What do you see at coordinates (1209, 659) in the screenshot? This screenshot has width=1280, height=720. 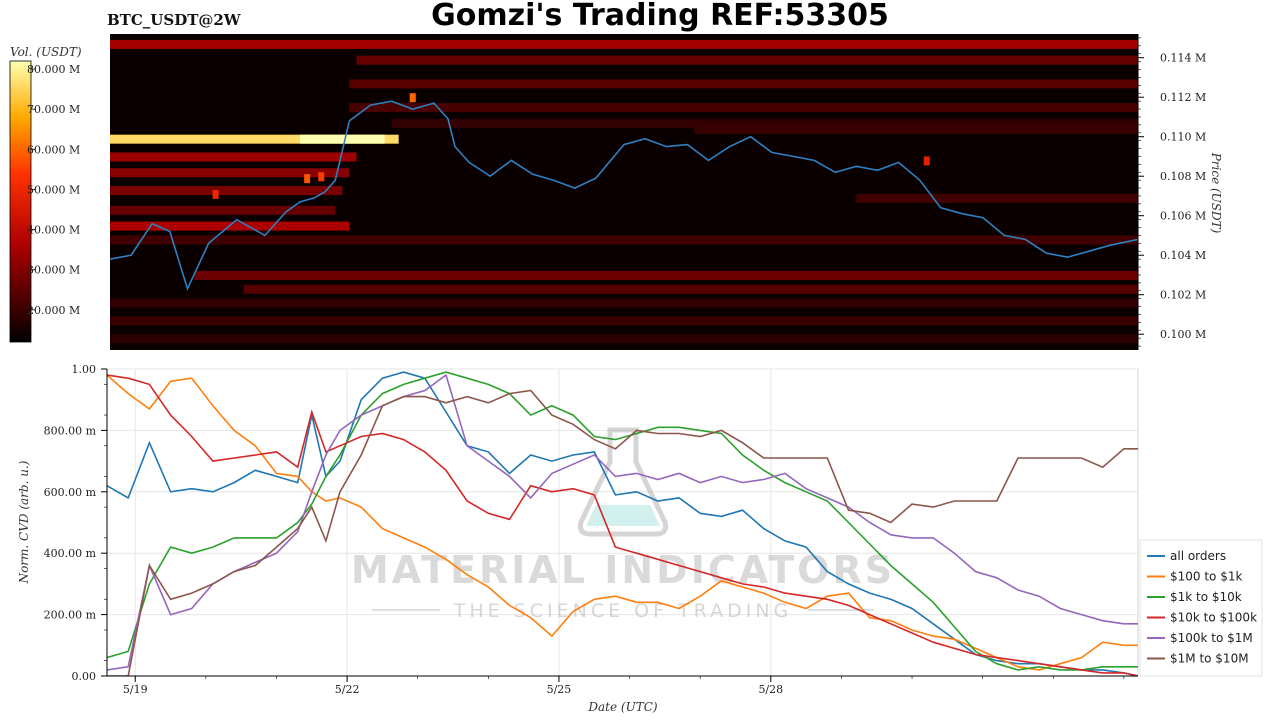 I see `legend-label: $1M to $10M` at bounding box center [1209, 659].